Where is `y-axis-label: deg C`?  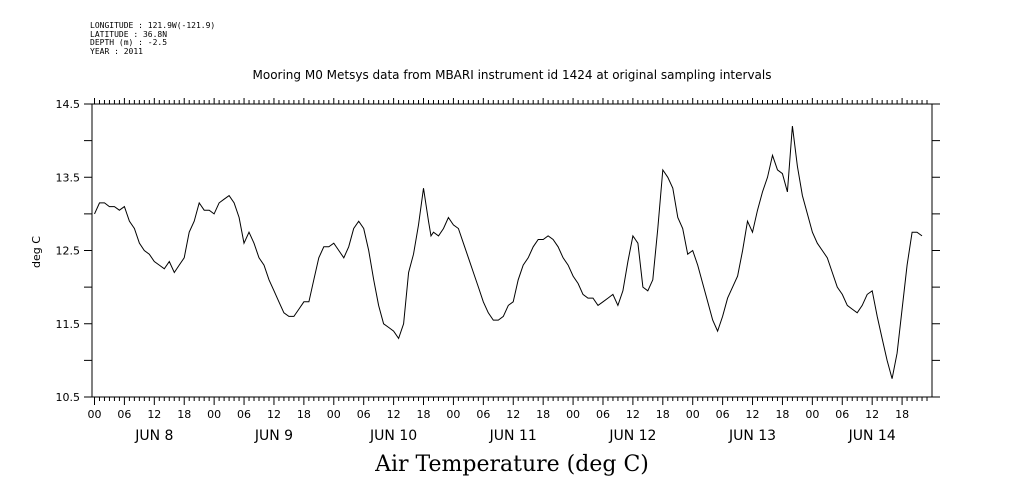
y-axis-label: deg C is located at coordinates (36, 252).